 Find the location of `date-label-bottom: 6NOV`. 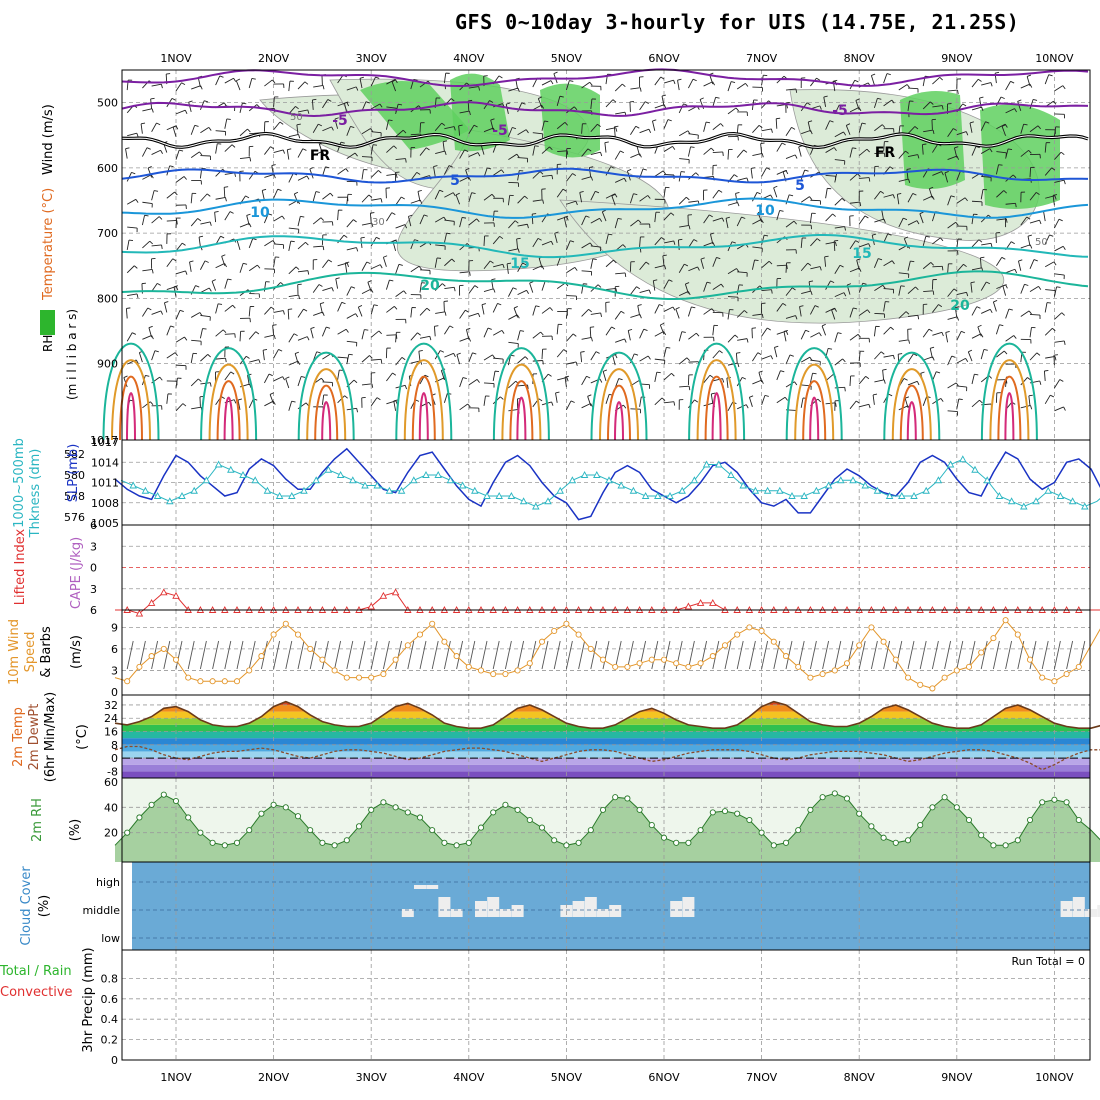

date-label-bottom: 6NOV is located at coordinates (664, 1077).